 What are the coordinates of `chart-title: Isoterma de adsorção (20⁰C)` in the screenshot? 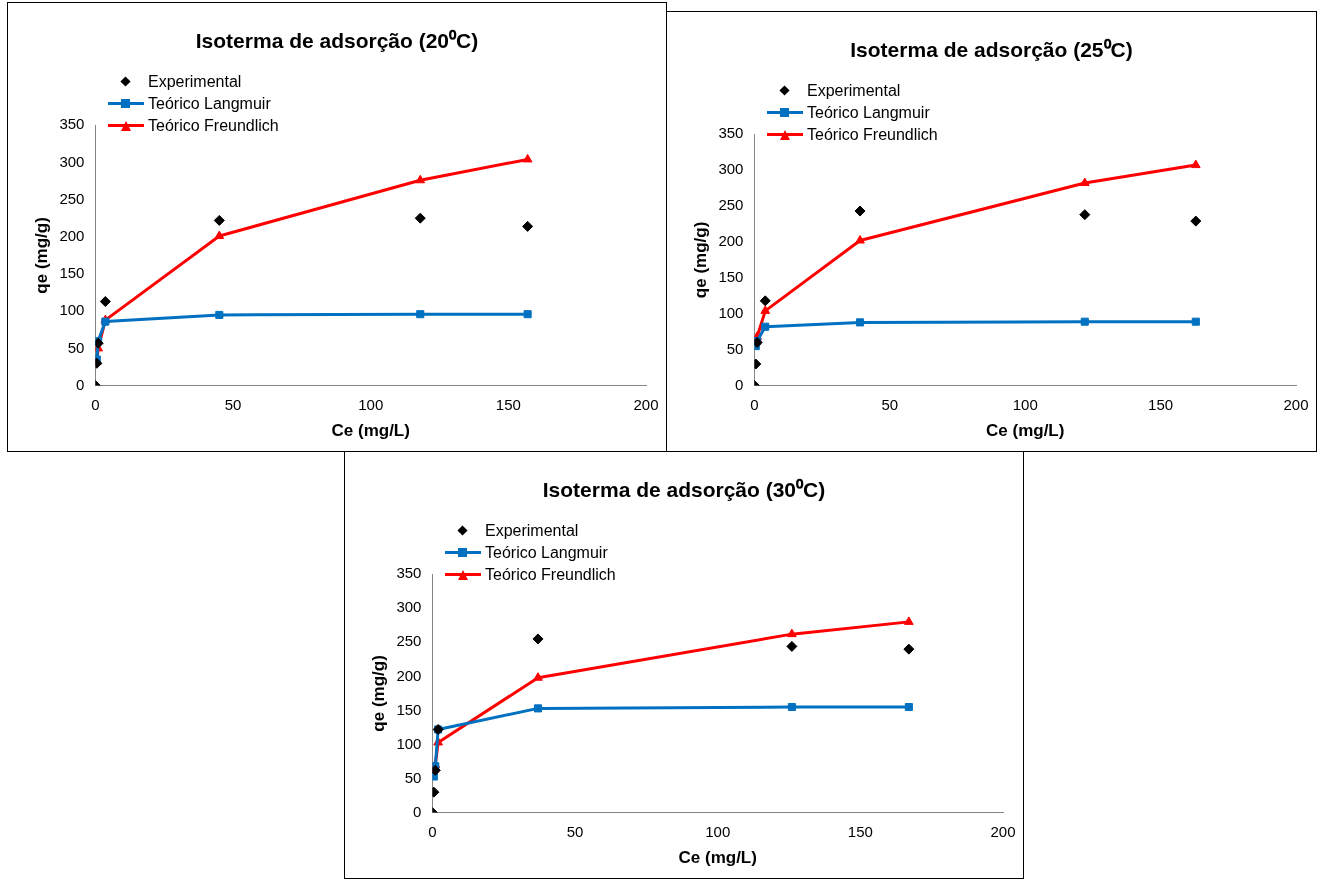 It's located at (337, 41).